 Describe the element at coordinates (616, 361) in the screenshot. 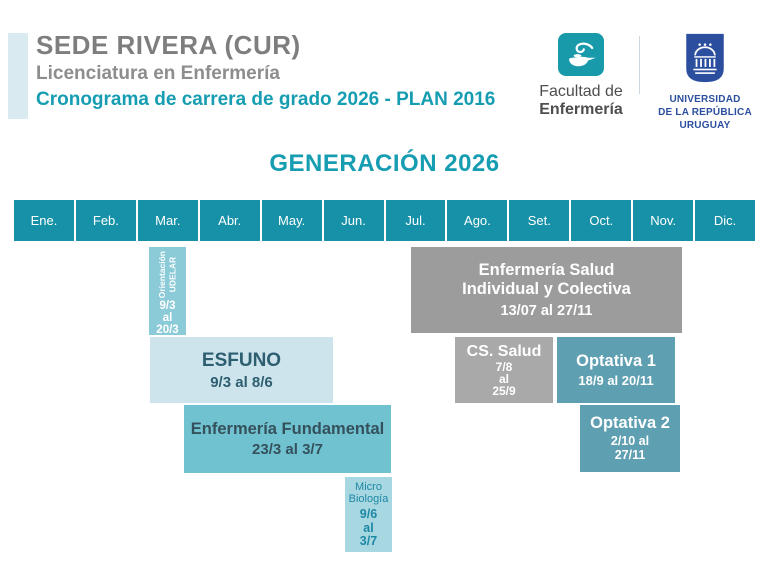

I see `course-title: Optativa 1` at that location.